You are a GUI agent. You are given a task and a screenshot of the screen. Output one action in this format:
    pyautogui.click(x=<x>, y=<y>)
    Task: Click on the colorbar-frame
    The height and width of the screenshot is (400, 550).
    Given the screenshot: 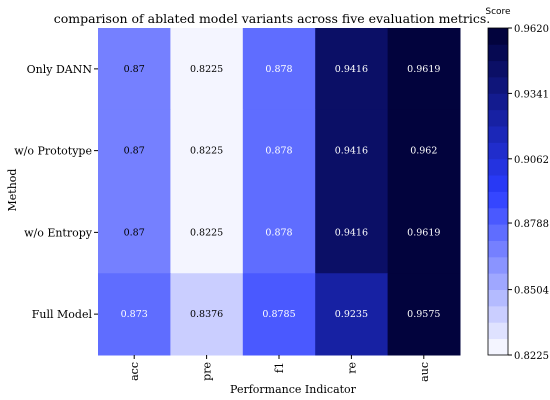 What is the action you would take?
    pyautogui.click(x=498, y=191)
    